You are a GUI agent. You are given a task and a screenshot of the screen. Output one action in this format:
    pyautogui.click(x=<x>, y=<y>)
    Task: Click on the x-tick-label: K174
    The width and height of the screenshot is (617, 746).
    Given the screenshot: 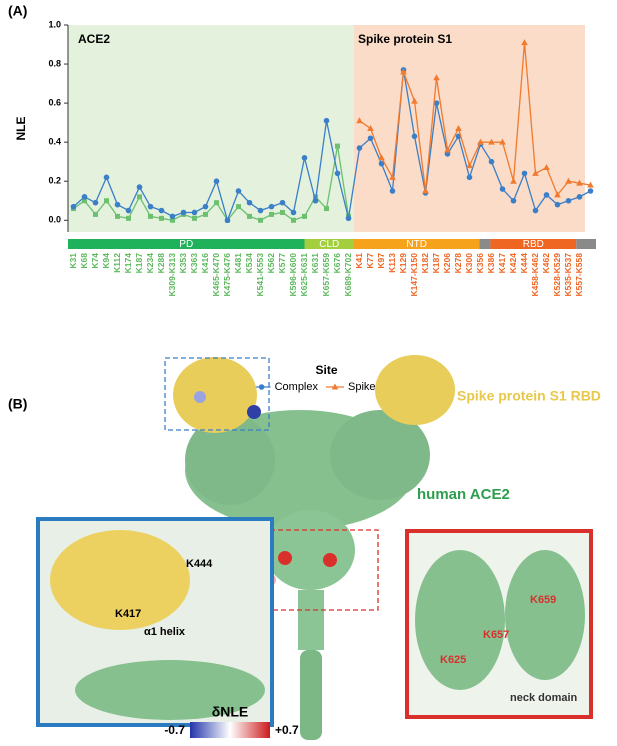 What is the action you would take?
    pyautogui.click(x=128, y=263)
    